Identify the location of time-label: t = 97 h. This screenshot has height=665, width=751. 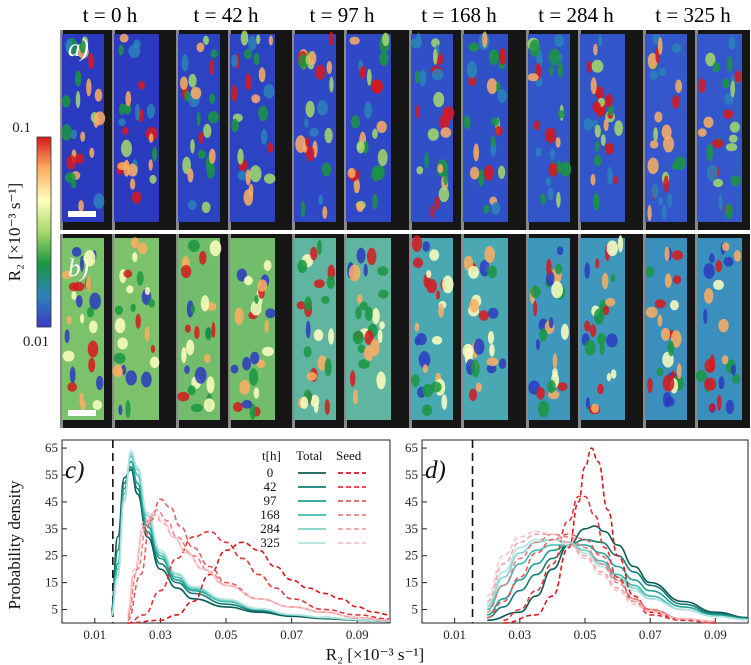
(342, 15).